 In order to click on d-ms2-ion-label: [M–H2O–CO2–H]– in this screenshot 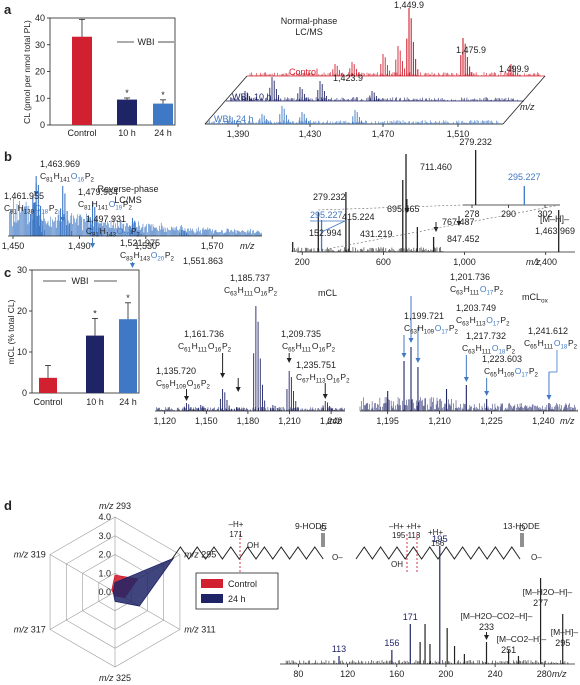, I will do `click(497, 616)`.